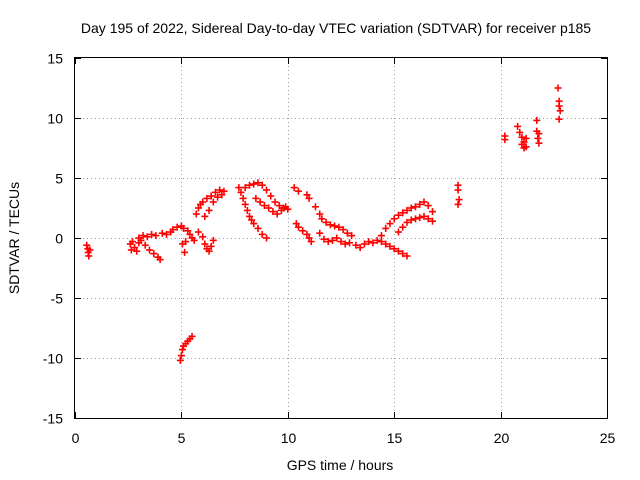 Image resolution: width=640 pixels, height=480 pixels. I want to click on x-tick-label: 15, so click(395, 438).